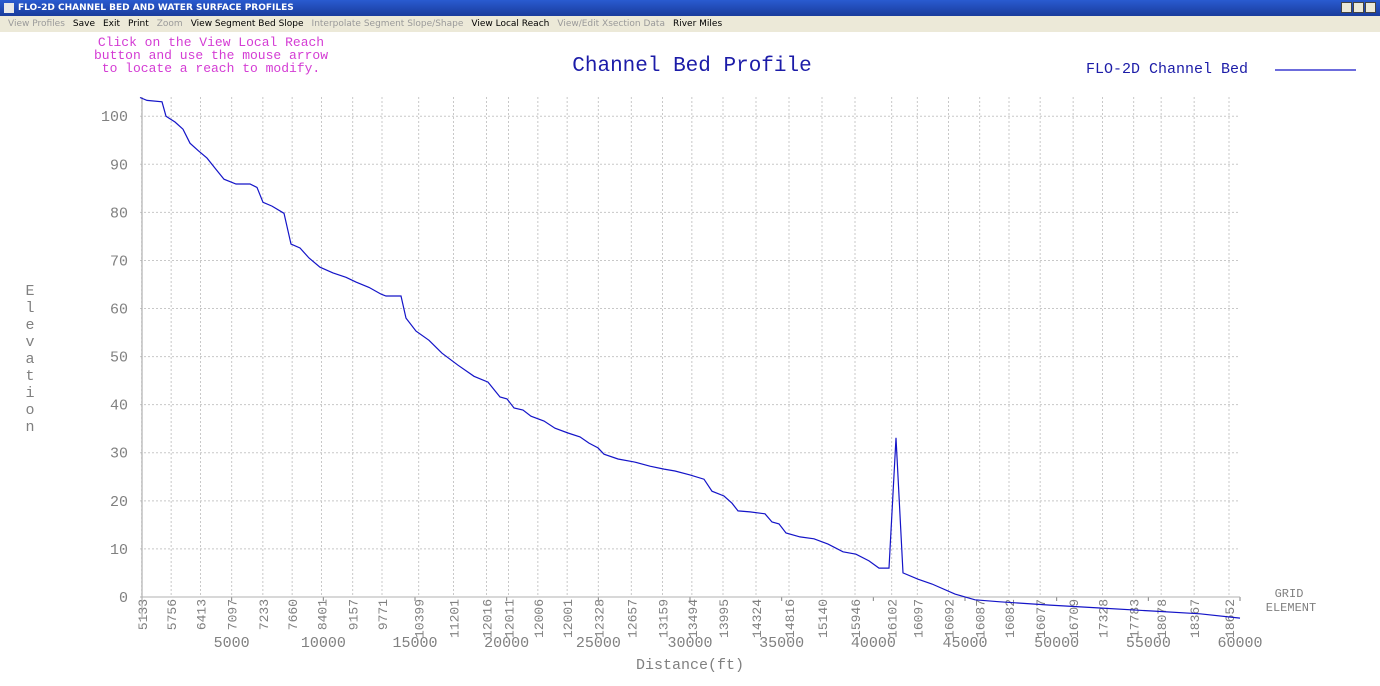 Image resolution: width=1380 pixels, height=686 pixels. What do you see at coordinates (1291, 608) in the screenshot?
I see `grid-element-title: ELEMENT` at bounding box center [1291, 608].